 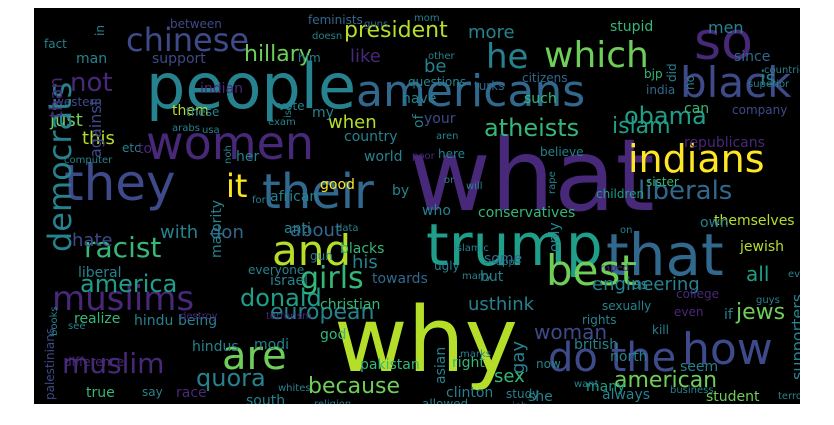 I want to click on word-him: him, so click(x=309, y=58).